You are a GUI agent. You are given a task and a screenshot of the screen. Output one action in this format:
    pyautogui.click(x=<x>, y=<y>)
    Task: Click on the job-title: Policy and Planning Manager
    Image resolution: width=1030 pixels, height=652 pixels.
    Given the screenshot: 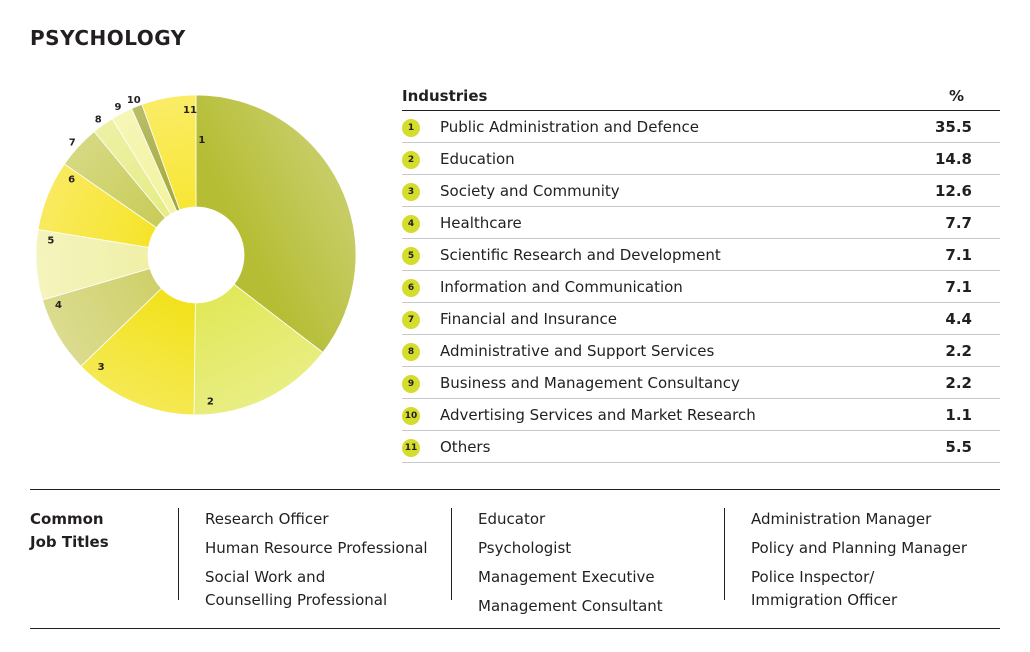 What is the action you would take?
    pyautogui.click(x=859, y=548)
    